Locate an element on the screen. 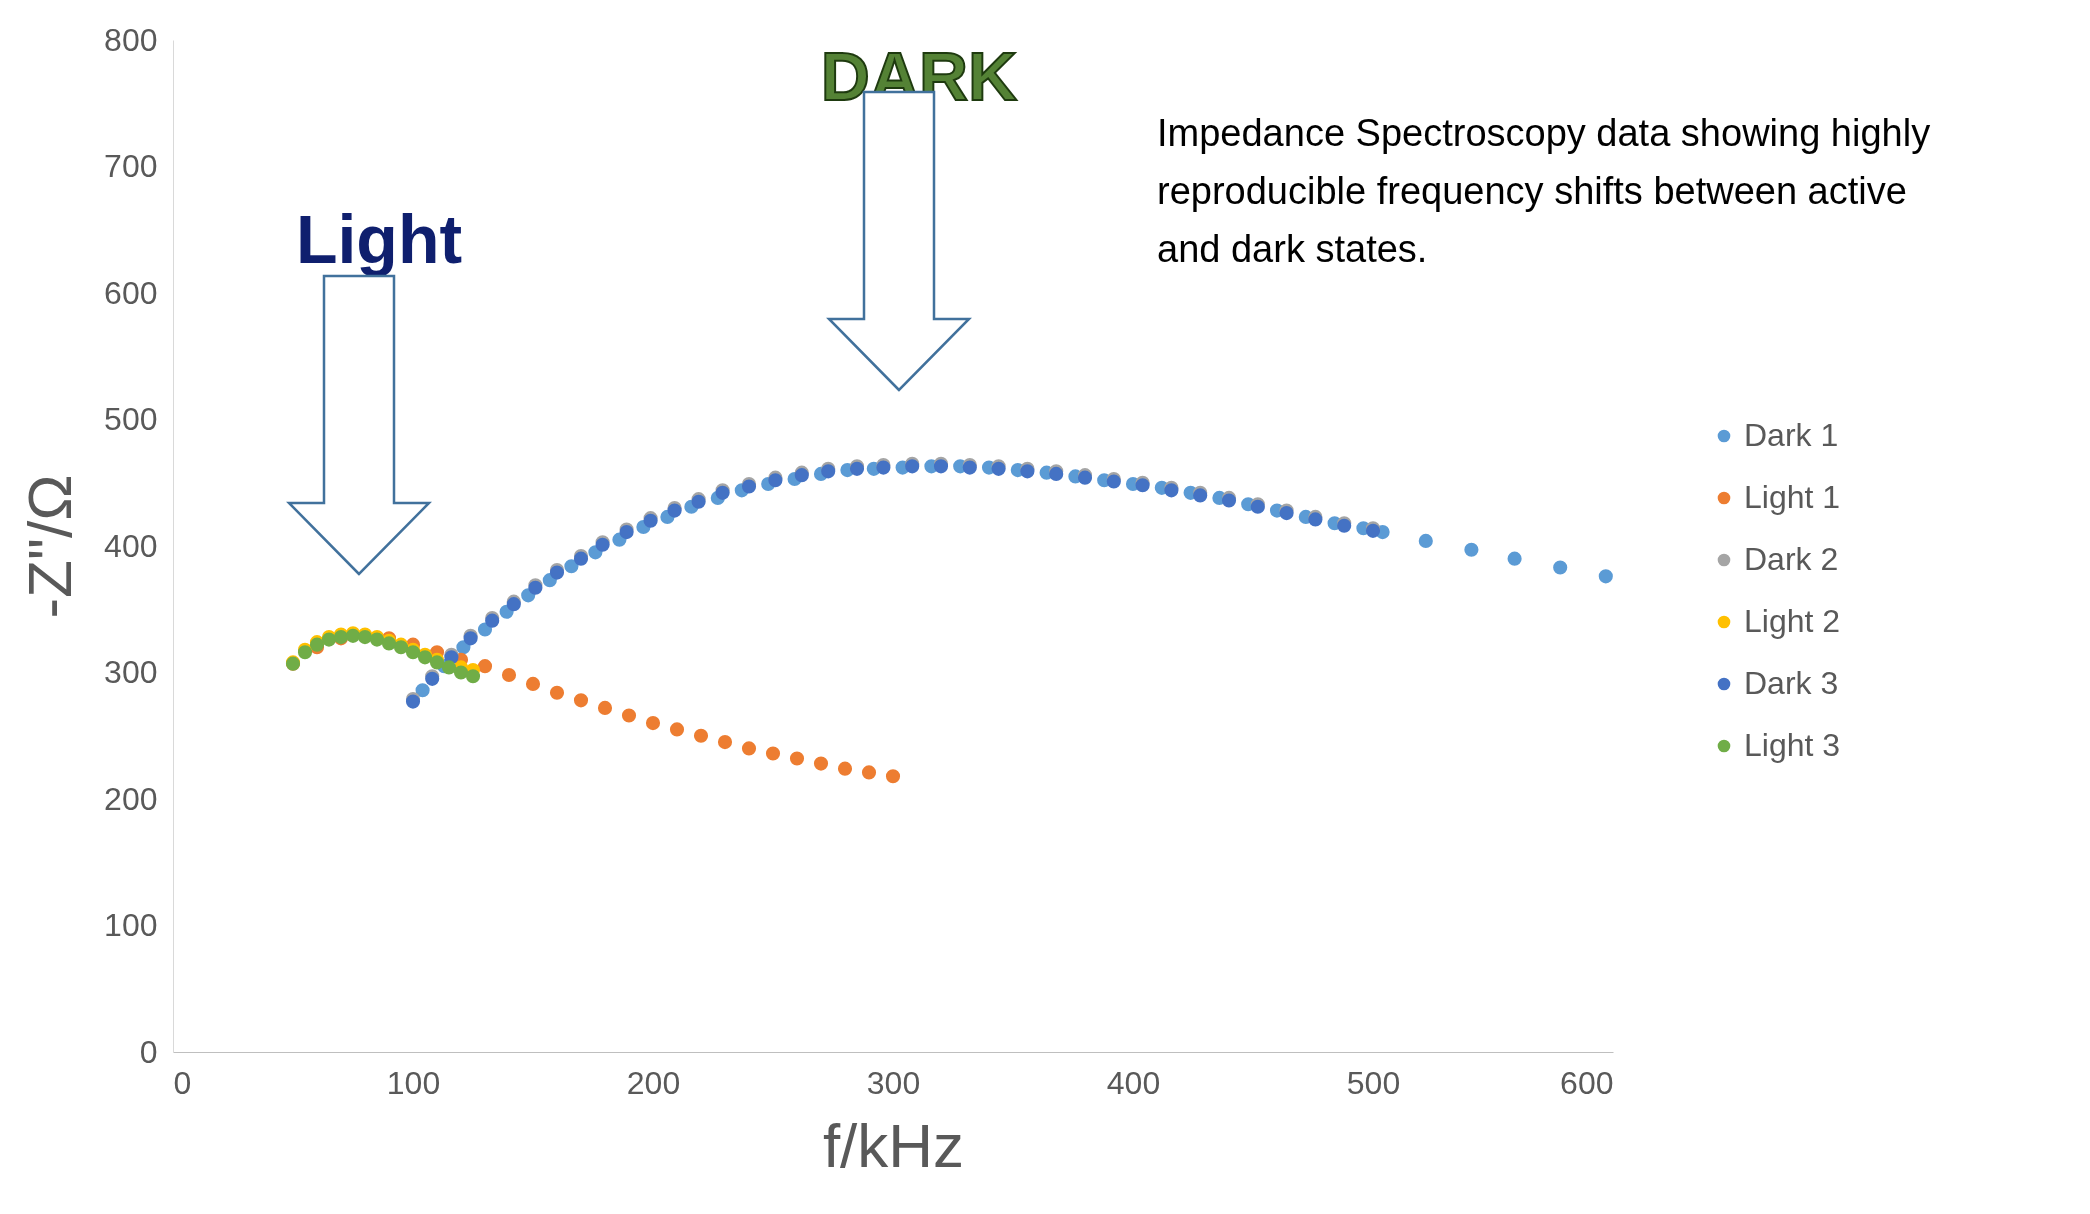  x-tick-label: 400 is located at coordinates (1133, 1082).